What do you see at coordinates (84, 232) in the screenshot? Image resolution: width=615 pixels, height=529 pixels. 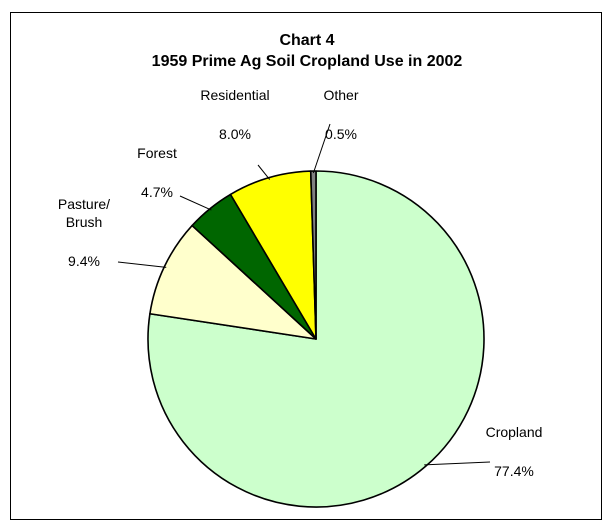 I see `slice-label-pasture-brush: Pasture/Brush 9.4%` at bounding box center [84, 232].